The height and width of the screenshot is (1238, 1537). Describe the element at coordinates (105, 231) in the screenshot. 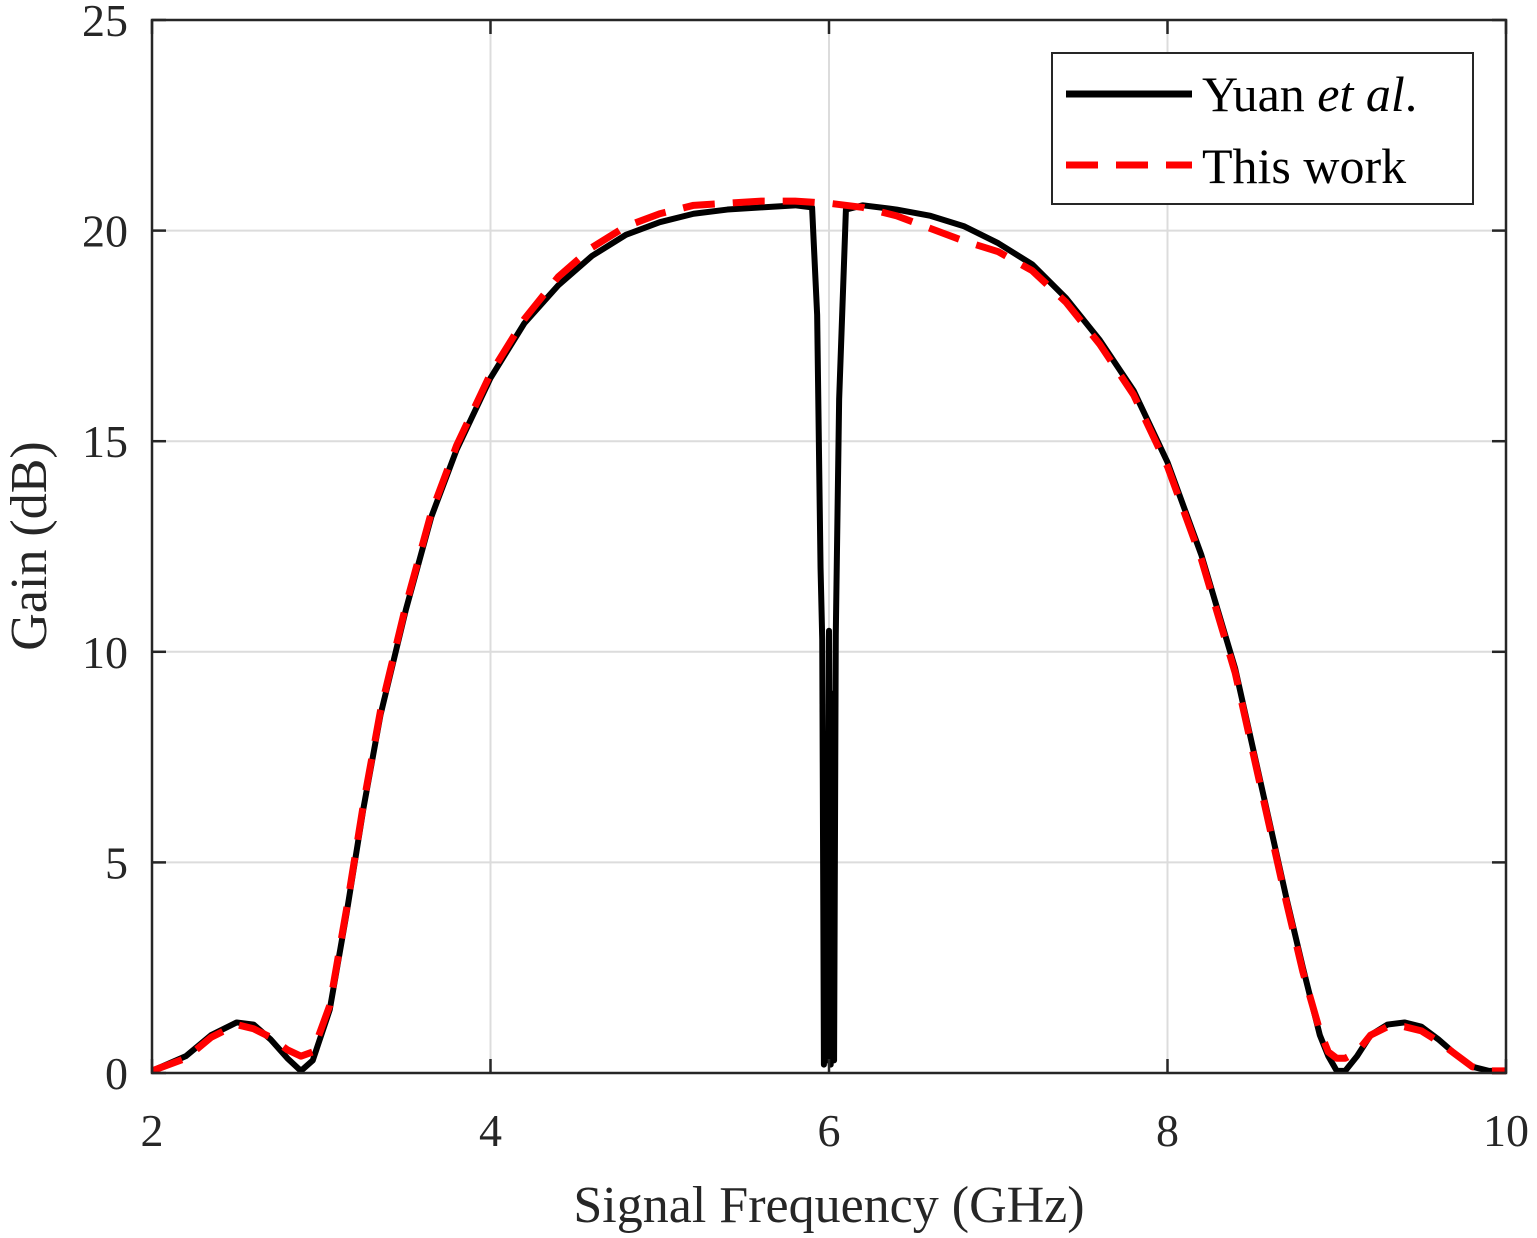

I see `y-tick-label: 20` at that location.